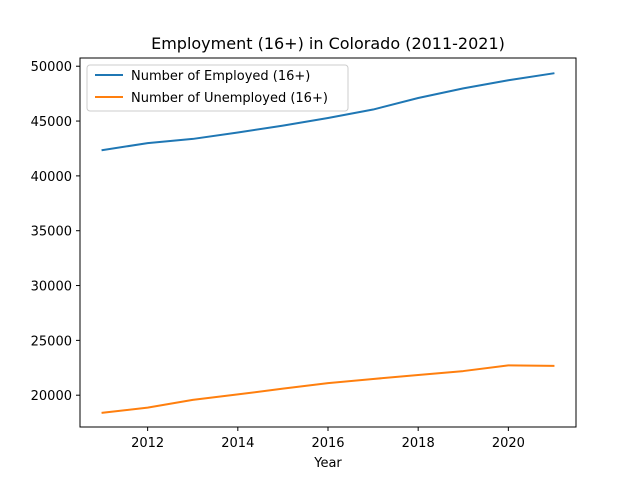  I want to click on x-tick-label: 2020, so click(508, 443).